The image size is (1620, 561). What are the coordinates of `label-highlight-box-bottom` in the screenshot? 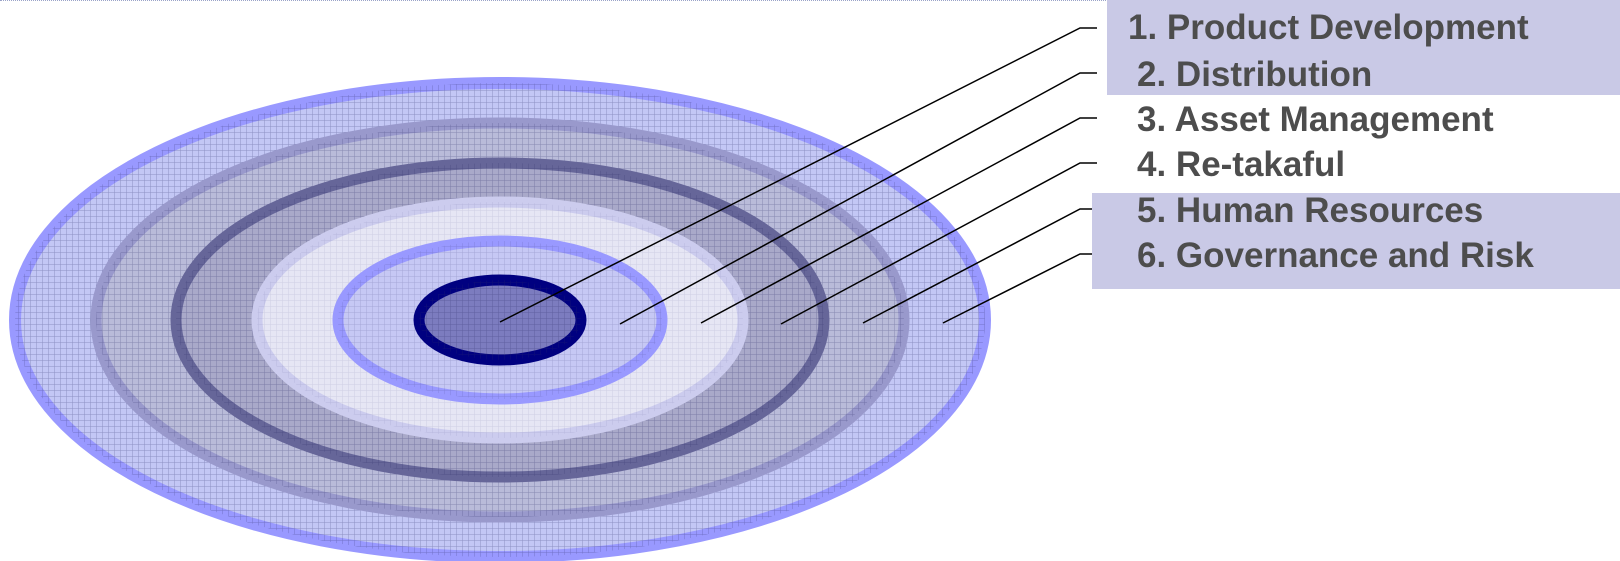 It's located at (1356, 241).